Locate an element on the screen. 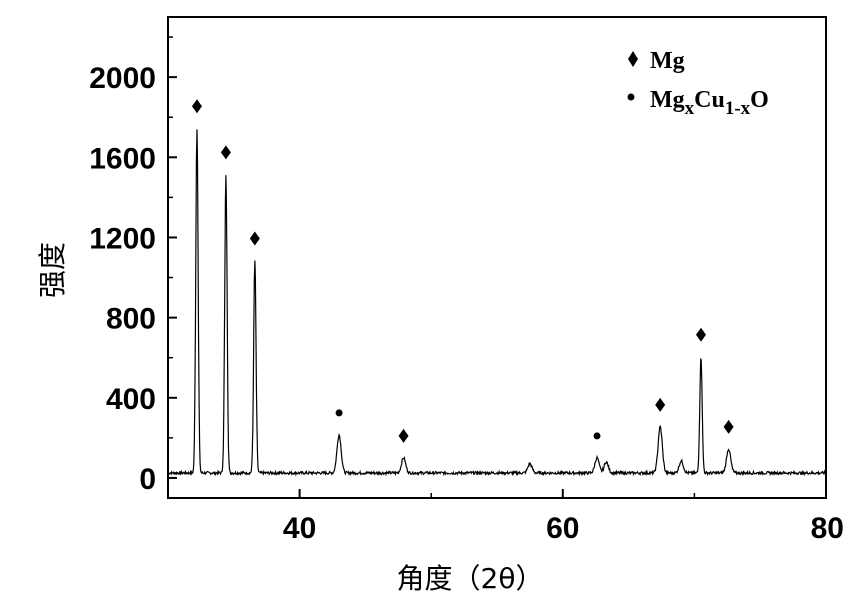 The image size is (860, 607). x-axis-title: 角度（2θ） is located at coordinates (470, 578).